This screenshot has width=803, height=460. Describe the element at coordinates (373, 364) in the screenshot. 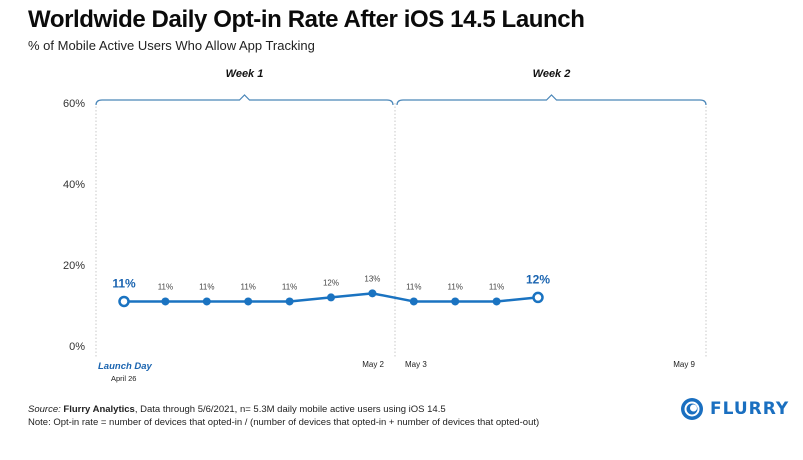

I see `x-label-may-2: May 2` at that location.